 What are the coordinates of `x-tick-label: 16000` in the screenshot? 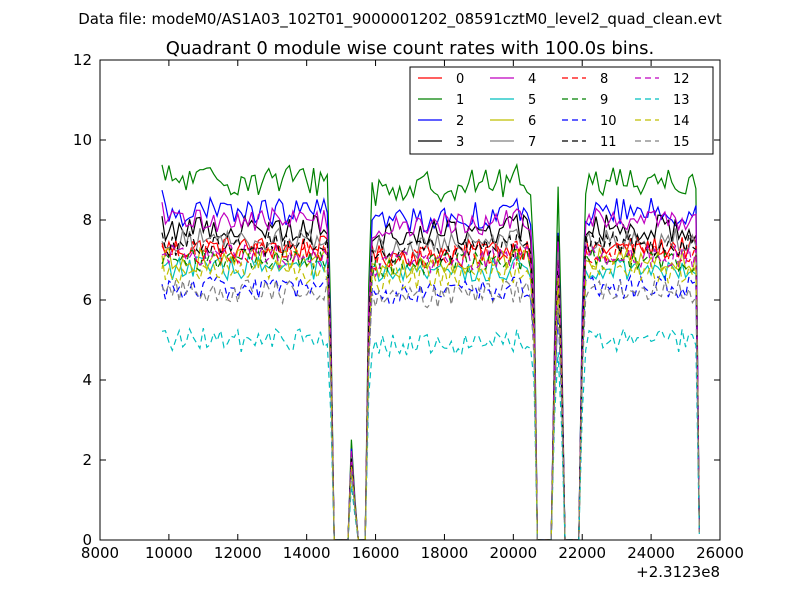 It's located at (376, 553).